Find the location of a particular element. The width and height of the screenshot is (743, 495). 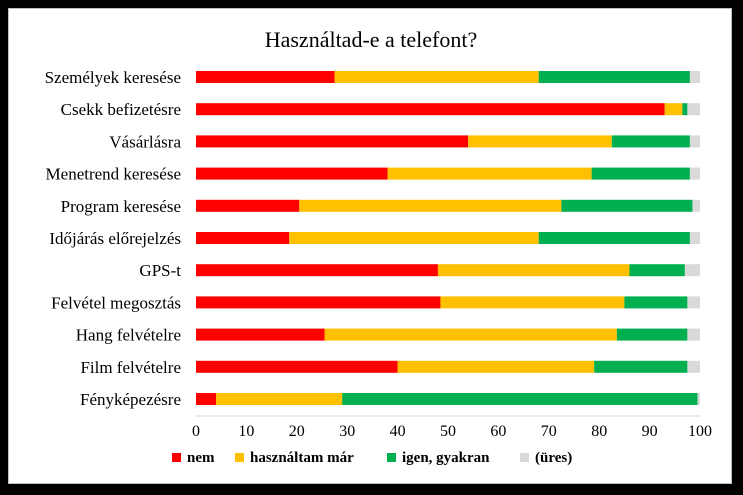

x-tick-label: 70 is located at coordinates (549, 431).